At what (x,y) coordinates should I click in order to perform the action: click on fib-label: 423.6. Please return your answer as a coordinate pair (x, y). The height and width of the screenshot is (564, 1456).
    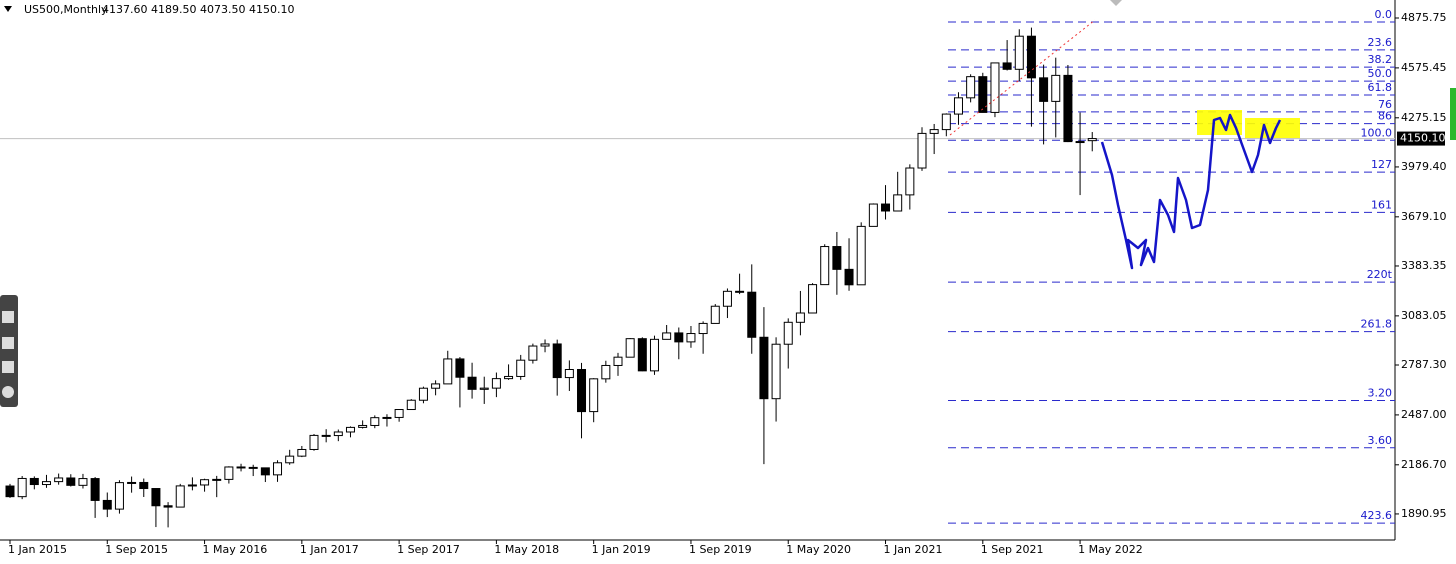
    Looking at the image, I should click on (1377, 515).